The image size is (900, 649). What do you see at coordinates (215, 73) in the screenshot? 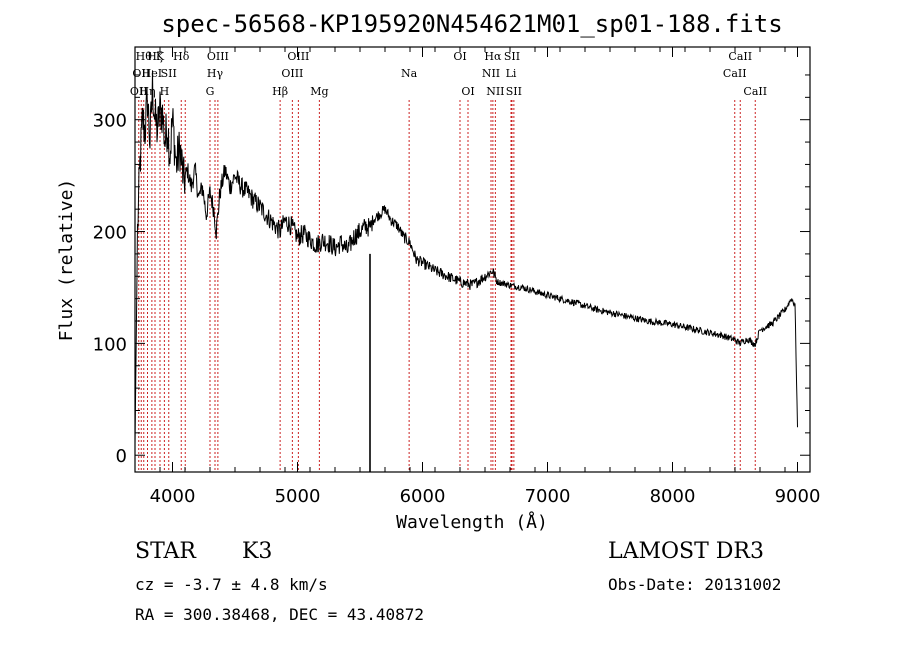
I see `line-label: Hγ` at bounding box center [215, 73].